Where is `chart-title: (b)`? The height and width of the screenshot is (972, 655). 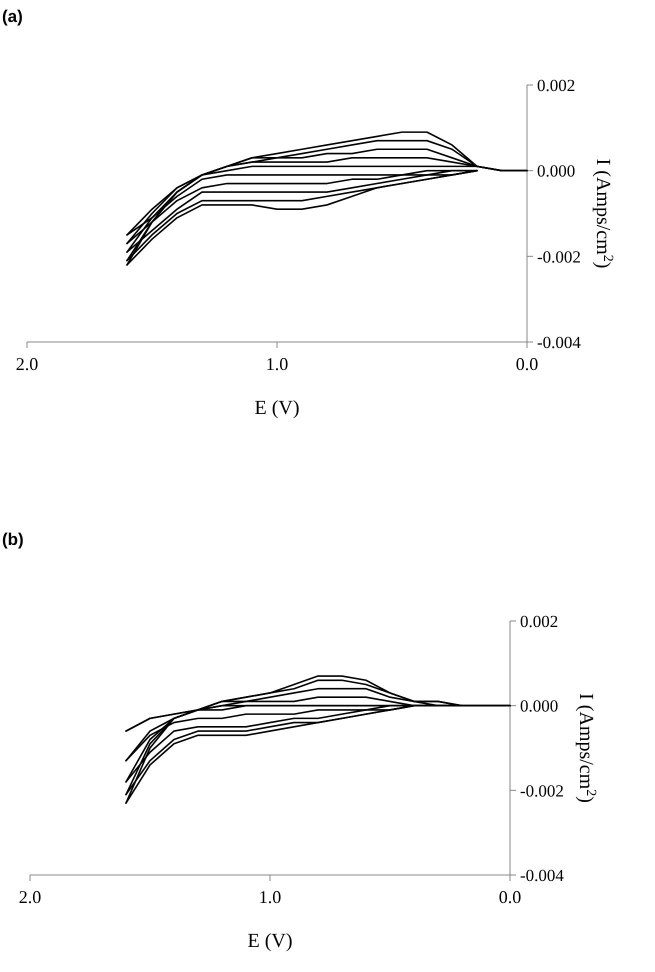 chart-title: (b) is located at coordinates (13, 539).